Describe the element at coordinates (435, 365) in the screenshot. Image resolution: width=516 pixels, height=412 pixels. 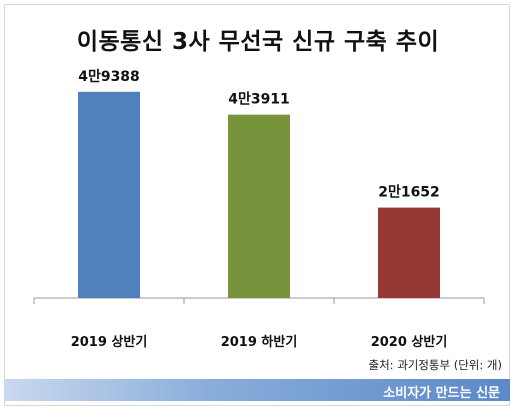
I see `source-note: 출처: 과기정통부 (단위: 개)` at that location.